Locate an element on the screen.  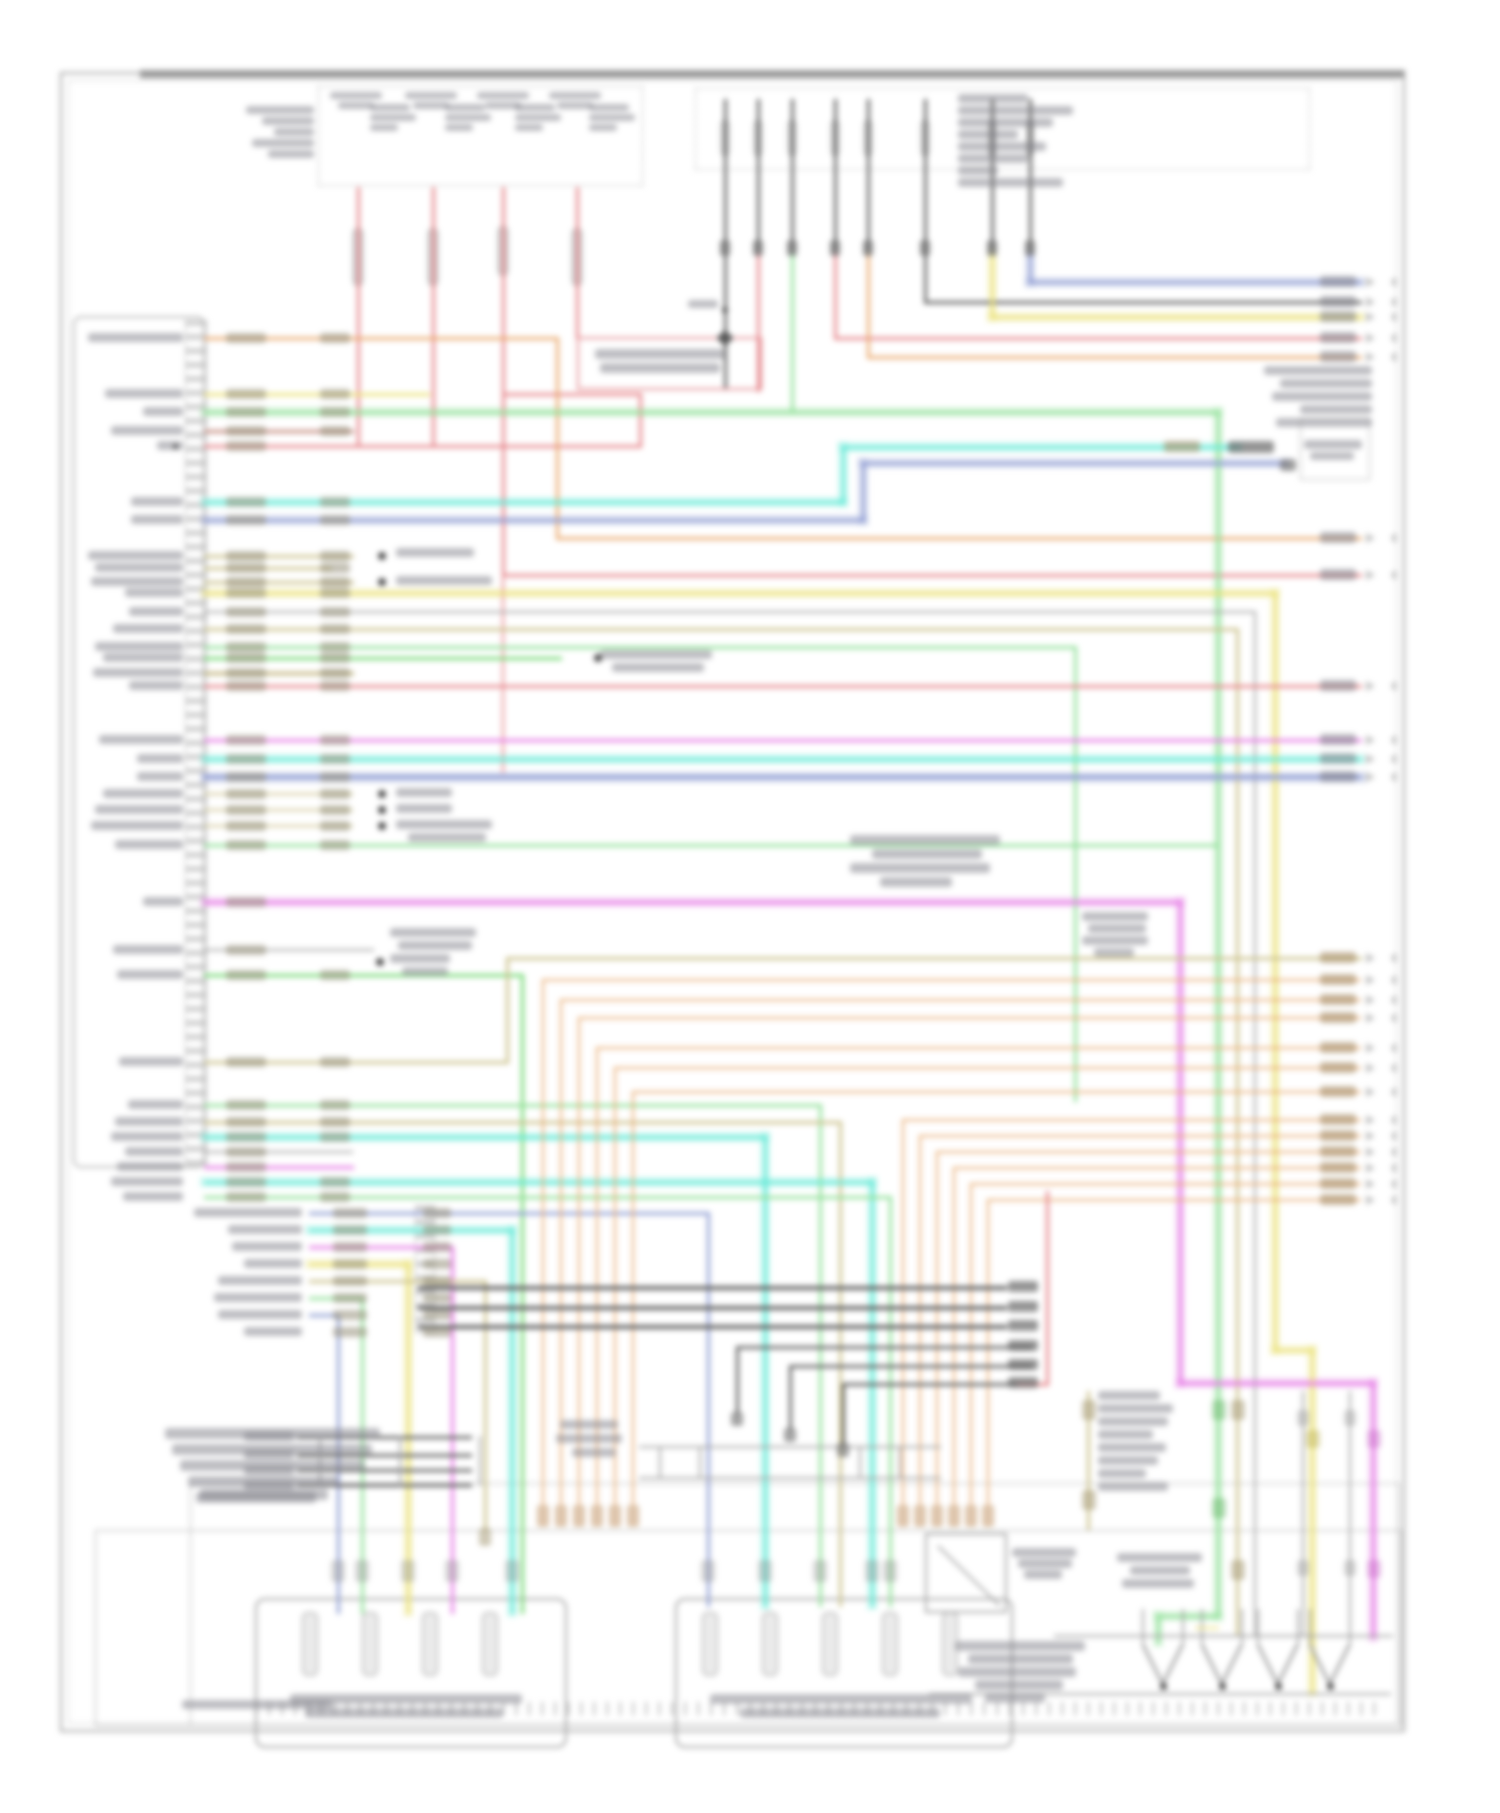
right-small-connector-box is located at coordinates (1335, 449).